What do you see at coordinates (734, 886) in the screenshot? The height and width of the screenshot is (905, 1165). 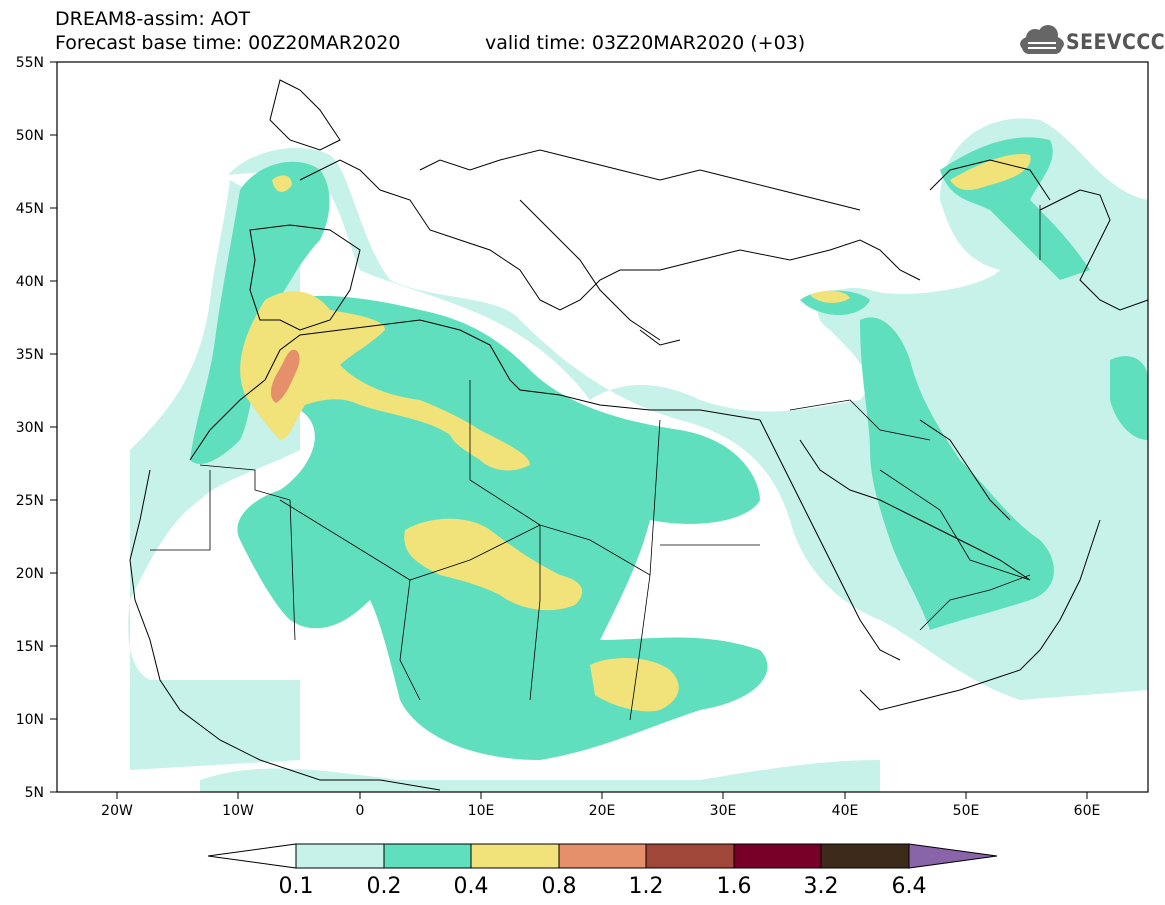 I see `colorbar-label: 1.6` at bounding box center [734, 886].